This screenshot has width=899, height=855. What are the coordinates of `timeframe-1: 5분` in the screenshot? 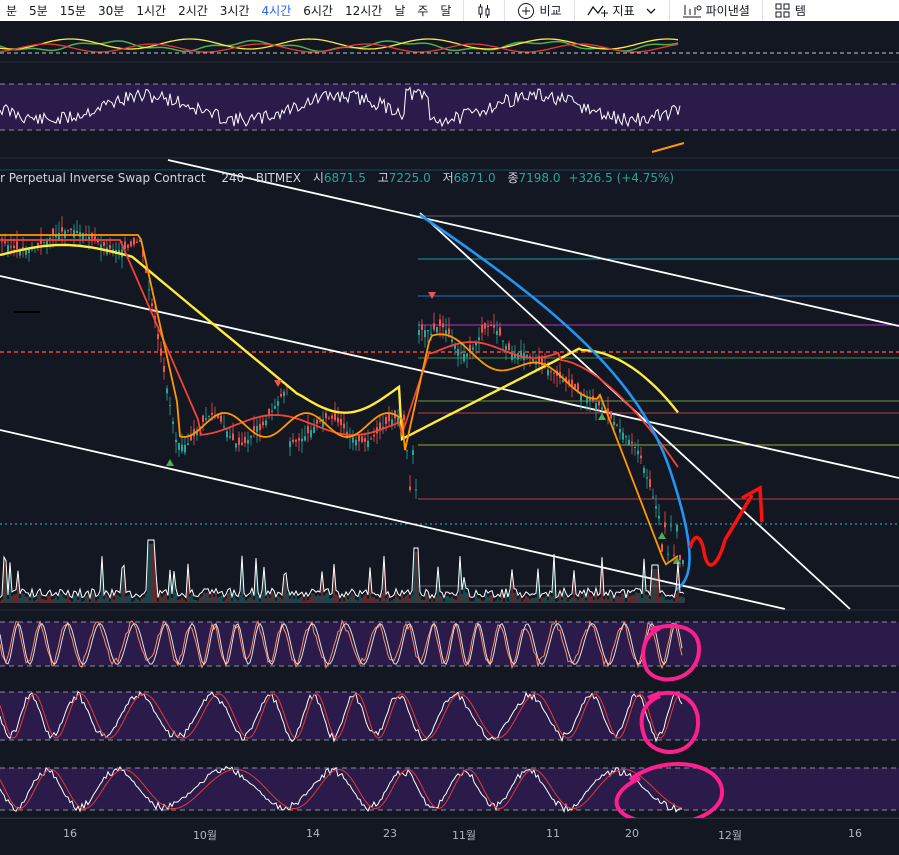 It's located at (38, 11).